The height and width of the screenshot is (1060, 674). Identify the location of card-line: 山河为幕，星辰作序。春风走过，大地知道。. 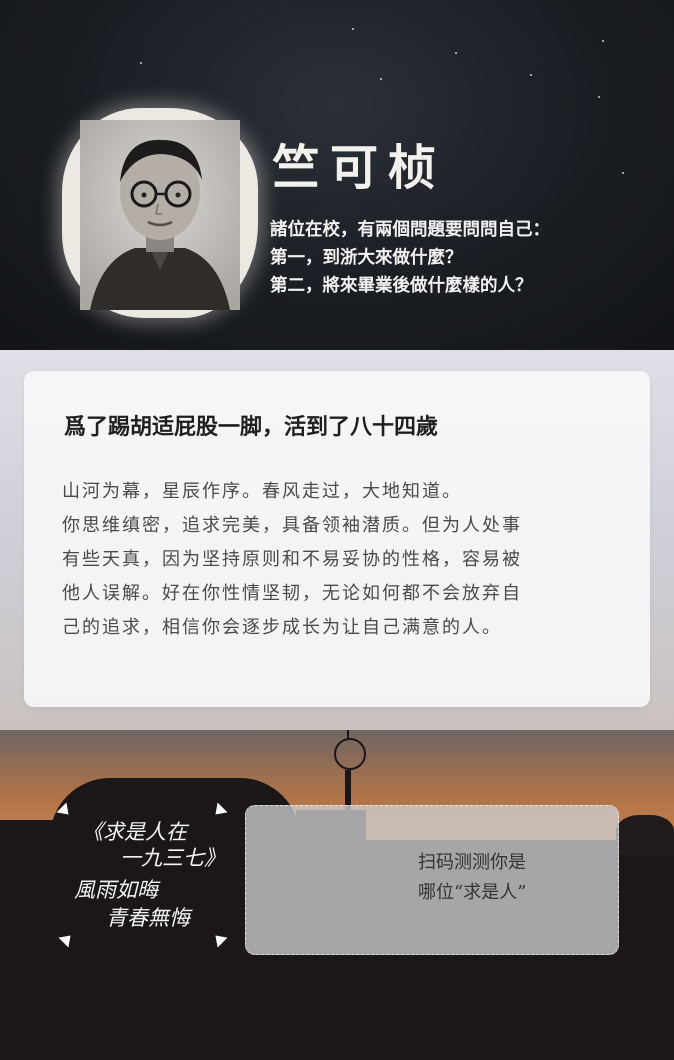
(262, 491).